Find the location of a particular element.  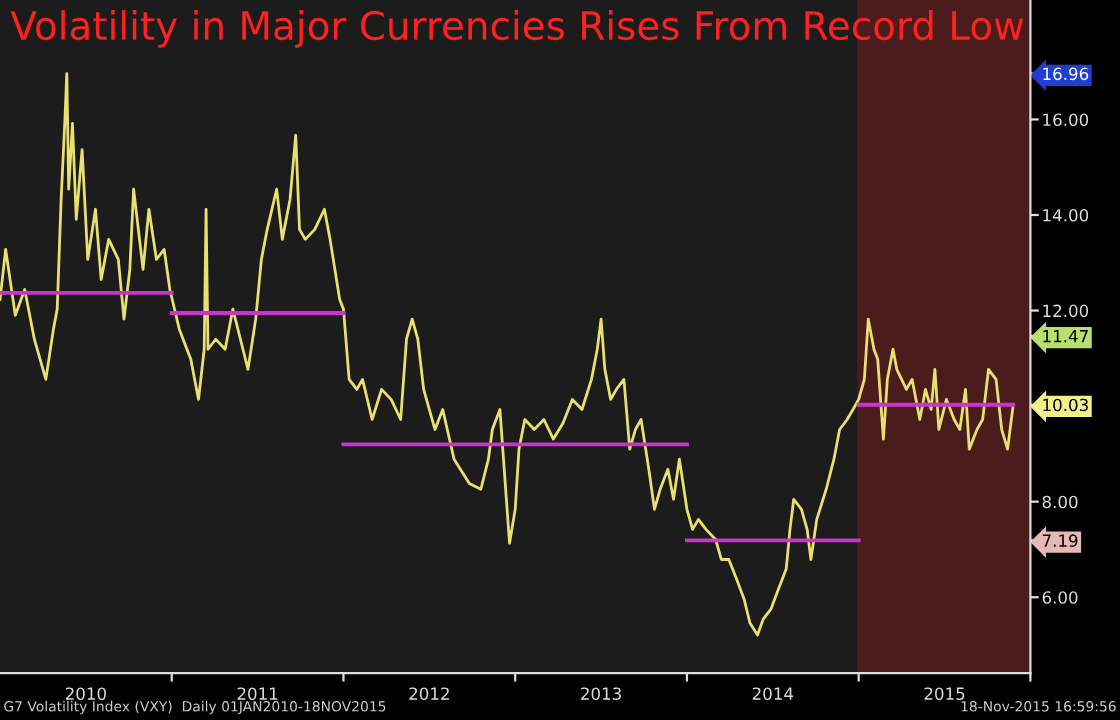

y-tick-label: 16.96 is located at coordinates (1066, 74).